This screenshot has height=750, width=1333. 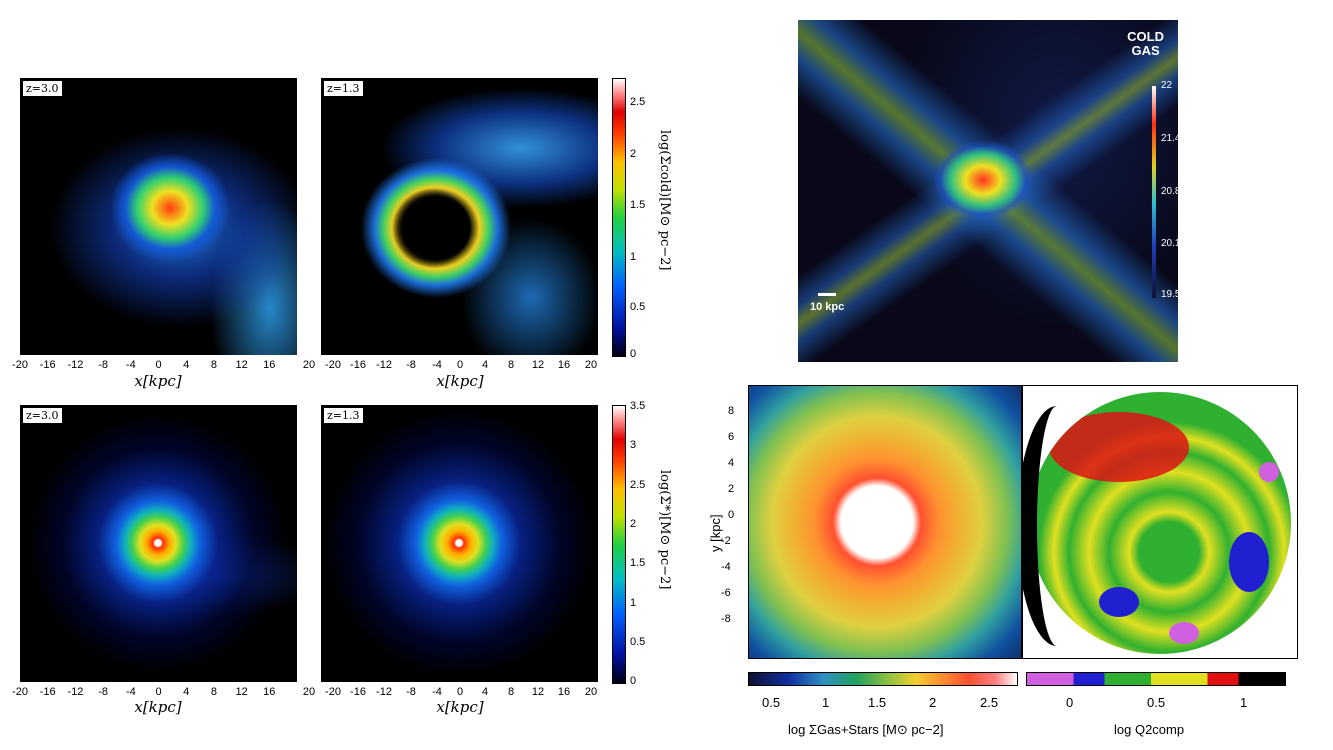 I want to click on q-map-black-outer-arc, so click(x=1060, y=526).